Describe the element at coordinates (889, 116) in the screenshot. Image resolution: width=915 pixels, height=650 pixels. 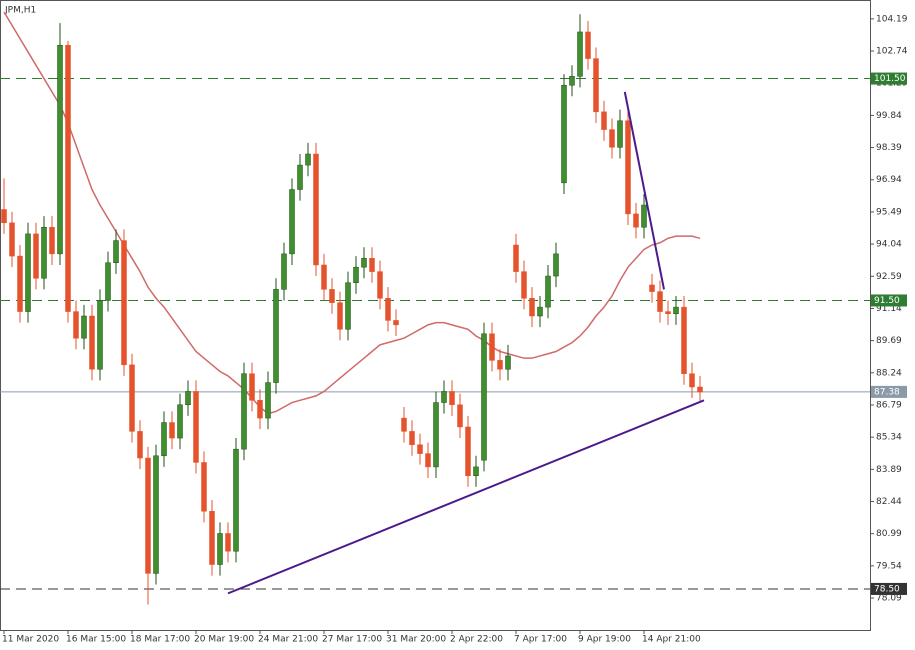
I see `y-tick-label: 99.84` at that location.